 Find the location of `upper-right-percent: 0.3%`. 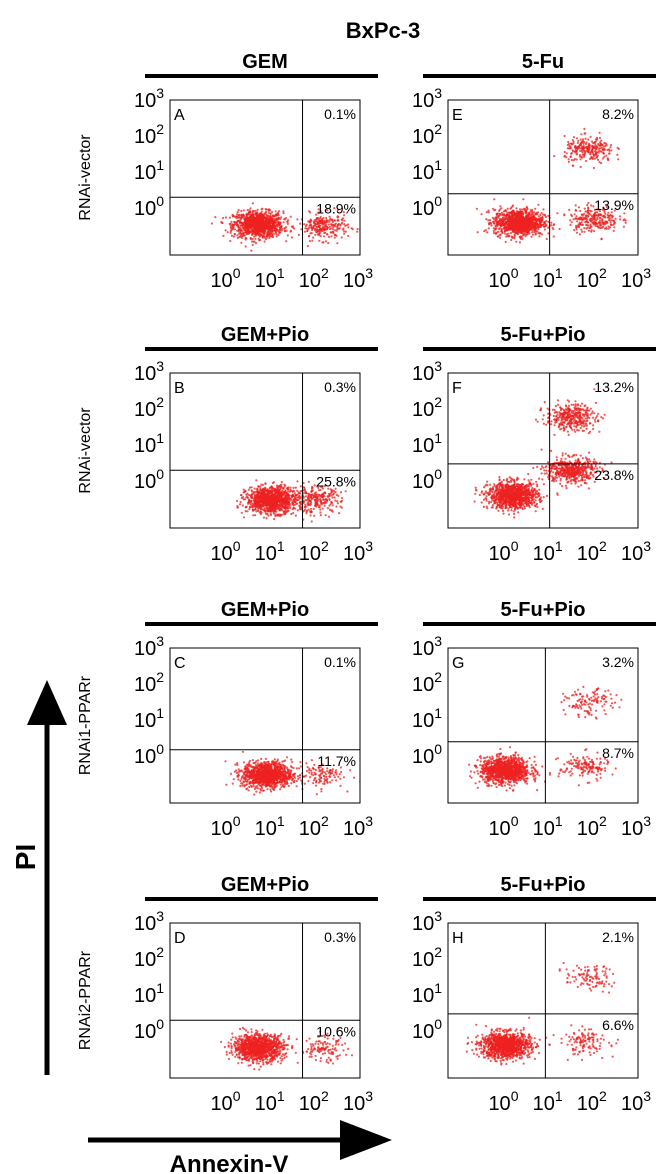

upper-right-percent: 0.3% is located at coordinates (340, 387).